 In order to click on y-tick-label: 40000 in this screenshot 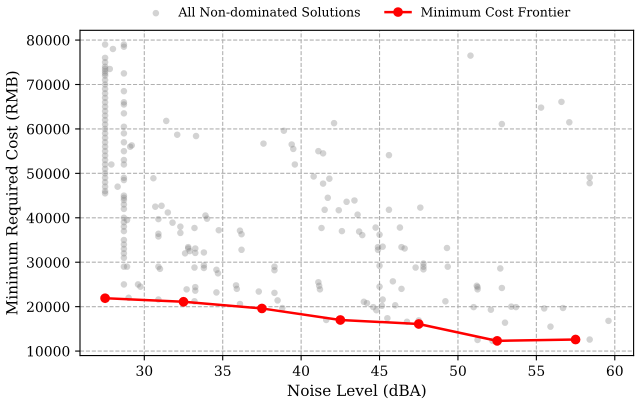, I will do `click(48, 218)`.